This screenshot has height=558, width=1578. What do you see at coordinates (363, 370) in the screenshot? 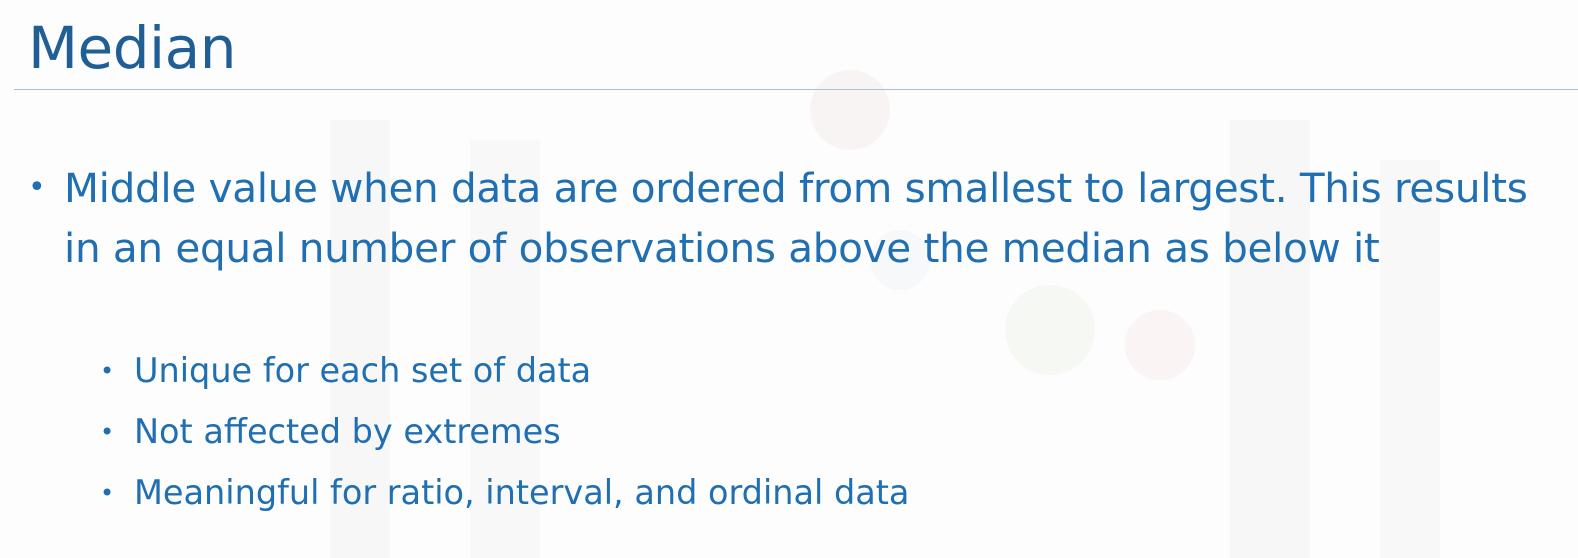
I see `sub-bullet-text: Unique for each set of data` at bounding box center [363, 370].